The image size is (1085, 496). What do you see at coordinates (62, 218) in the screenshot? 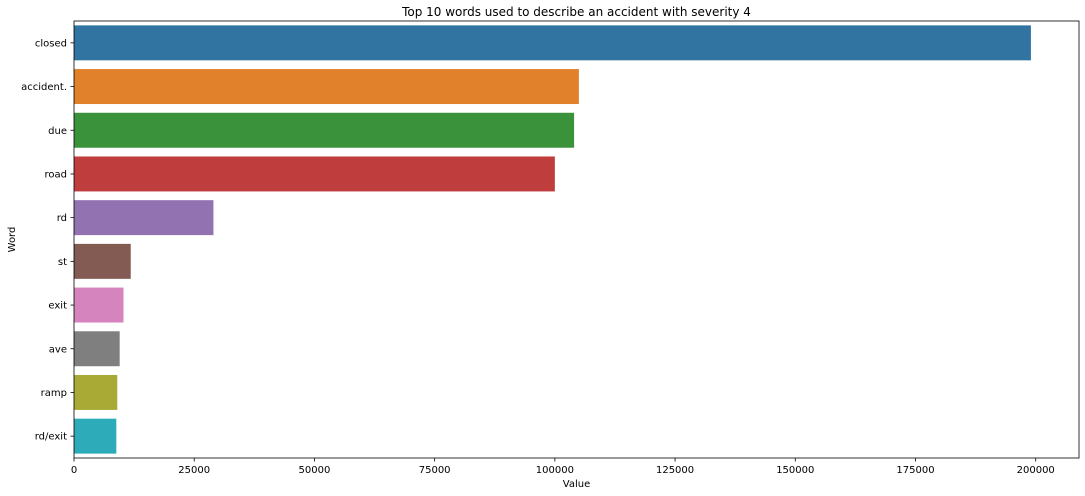
I see `y-tick-label-rd: rd` at bounding box center [62, 218].